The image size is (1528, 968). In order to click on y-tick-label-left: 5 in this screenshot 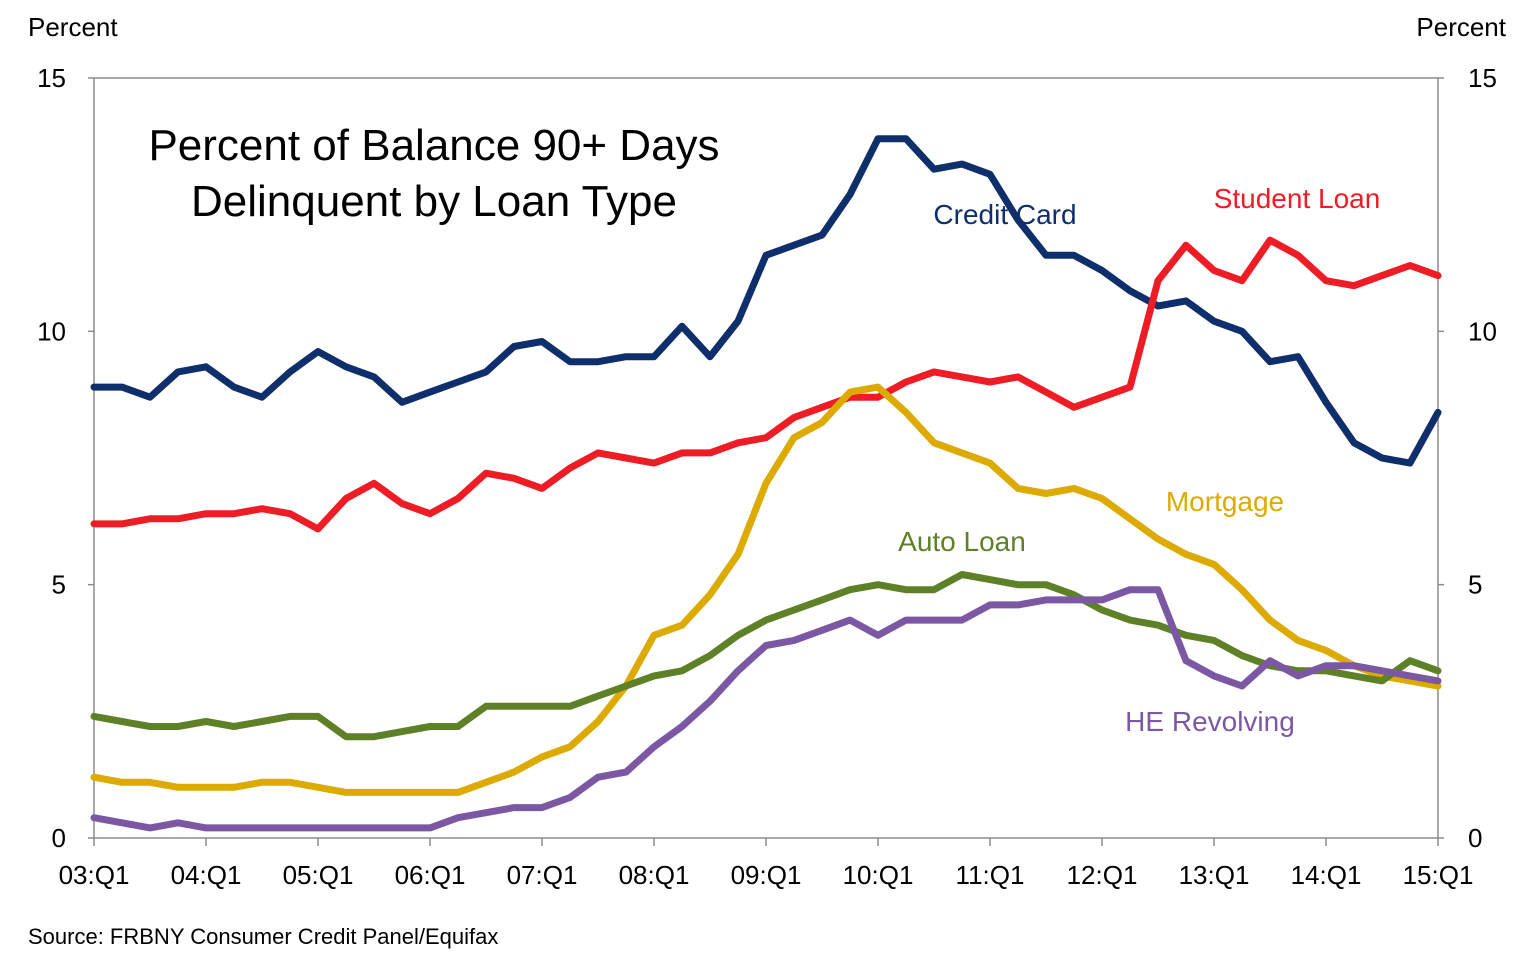, I will do `click(59, 585)`.